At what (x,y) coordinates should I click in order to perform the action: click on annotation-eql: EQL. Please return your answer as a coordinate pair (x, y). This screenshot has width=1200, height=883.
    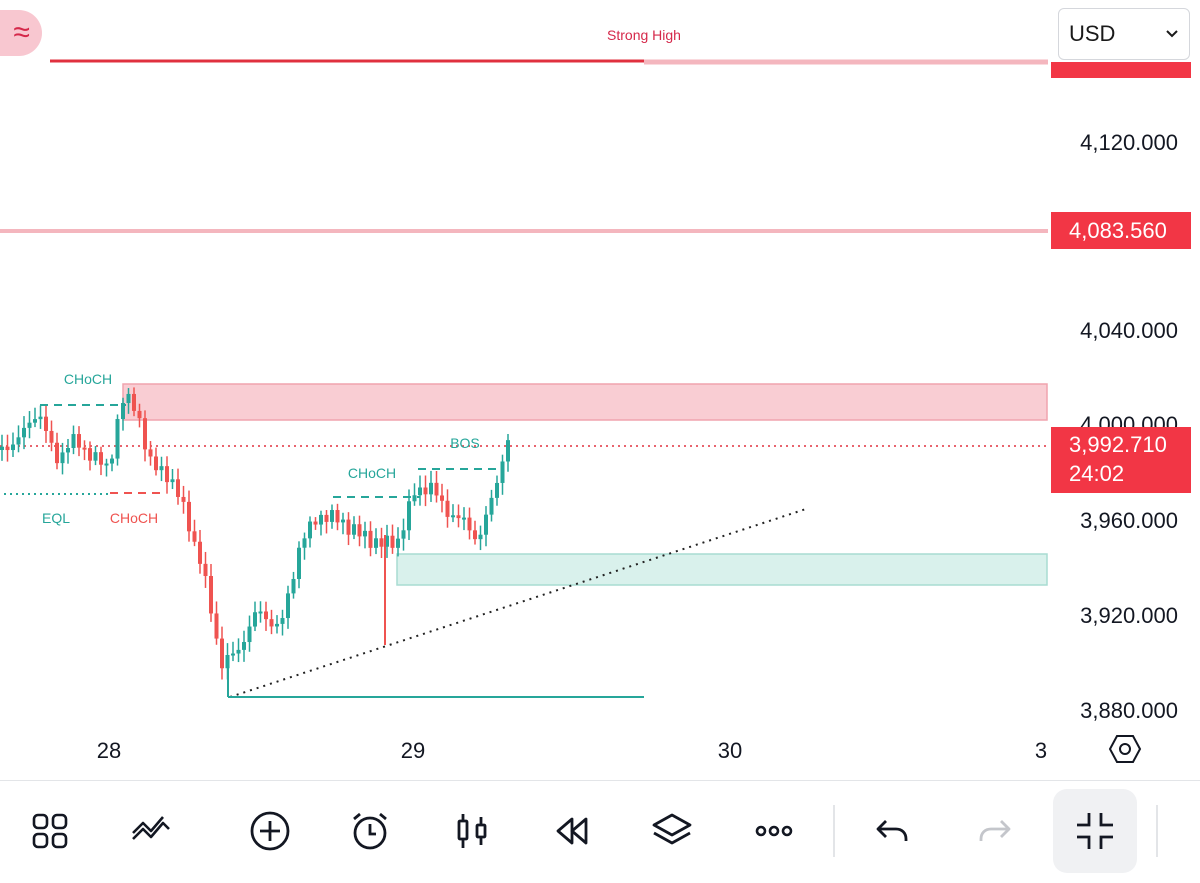
    Looking at the image, I should click on (56, 518).